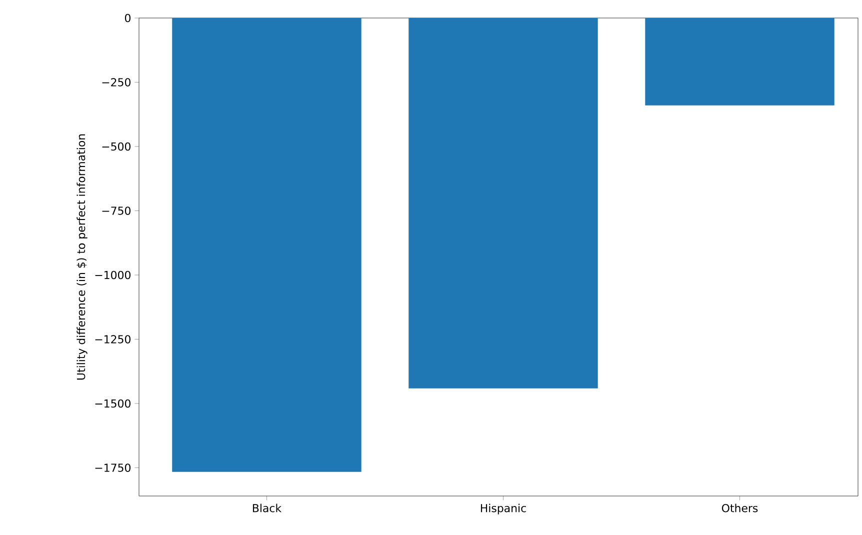 This screenshot has width=862, height=535. Describe the element at coordinates (503, 509) in the screenshot. I see `x-tick-label: Hispanic` at that location.